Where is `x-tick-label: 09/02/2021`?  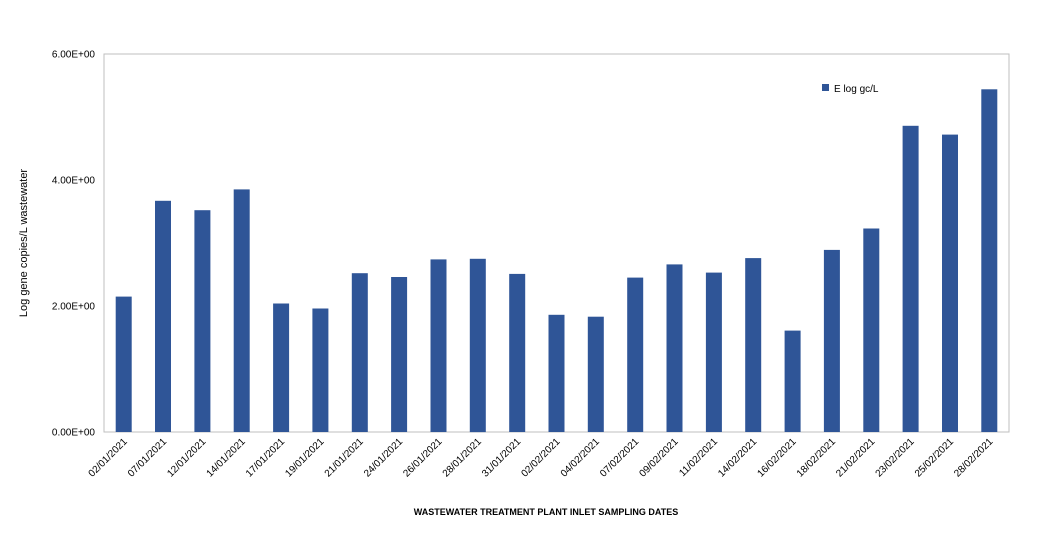 x-tick-label: 09/02/2021 is located at coordinates (658, 457).